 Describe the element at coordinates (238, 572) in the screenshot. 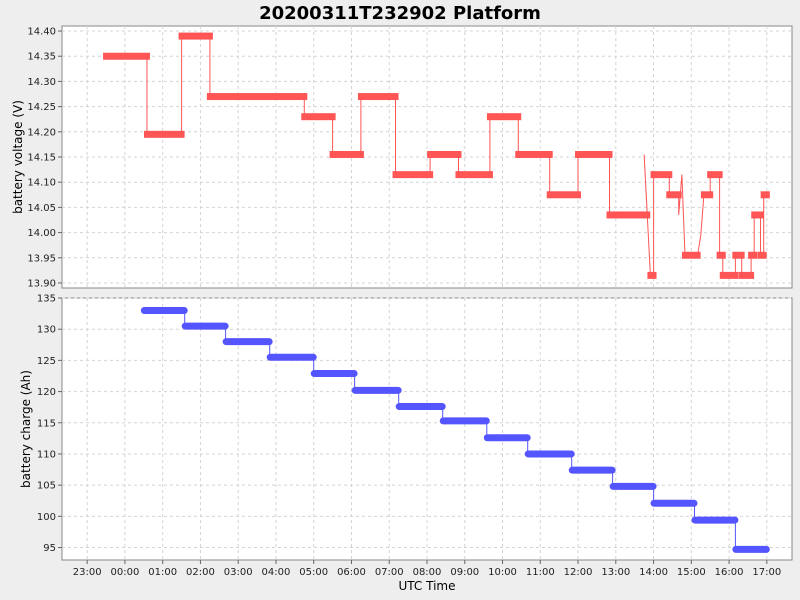

I see `x-tick-label: 03:00` at that location.